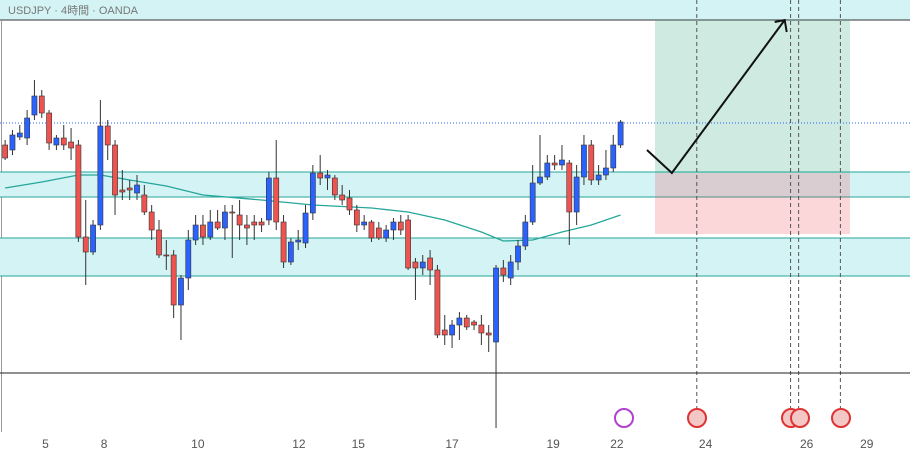 Image resolution: width=910 pixels, height=455 pixels. Describe the element at coordinates (554, 444) in the screenshot. I see `x-tick-label: 19` at that location.